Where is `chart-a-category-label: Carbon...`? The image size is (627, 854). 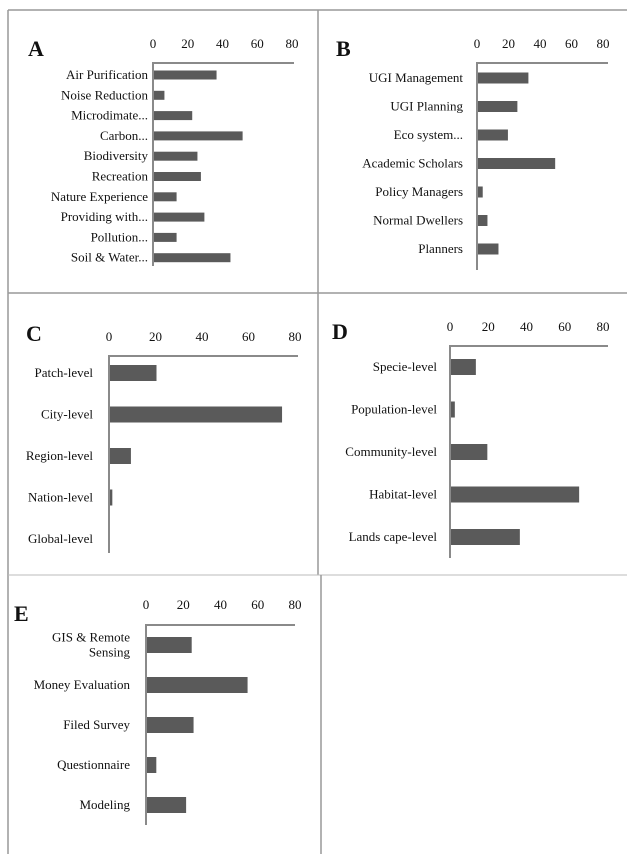
chart-a-category-label: Carbon... is located at coordinates (124, 135).